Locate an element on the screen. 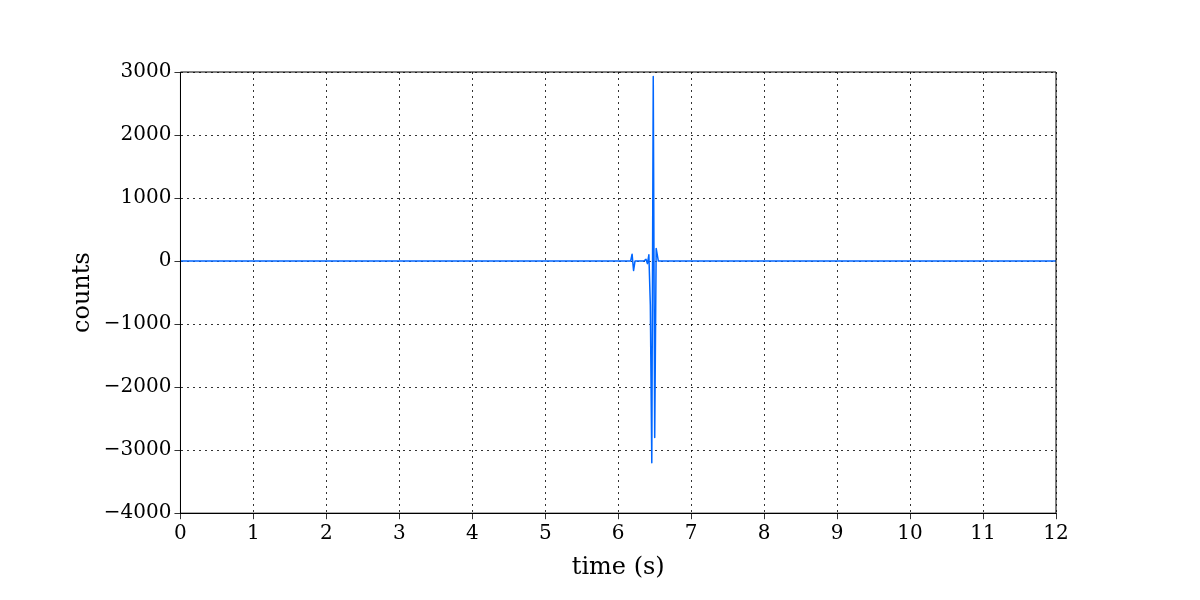  x-tick-label: 9 is located at coordinates (837, 532).